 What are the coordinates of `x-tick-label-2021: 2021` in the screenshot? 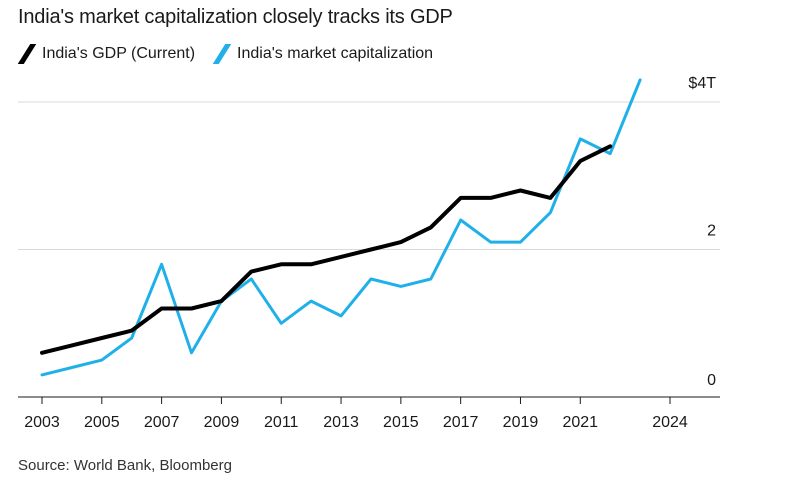 It's located at (580, 422).